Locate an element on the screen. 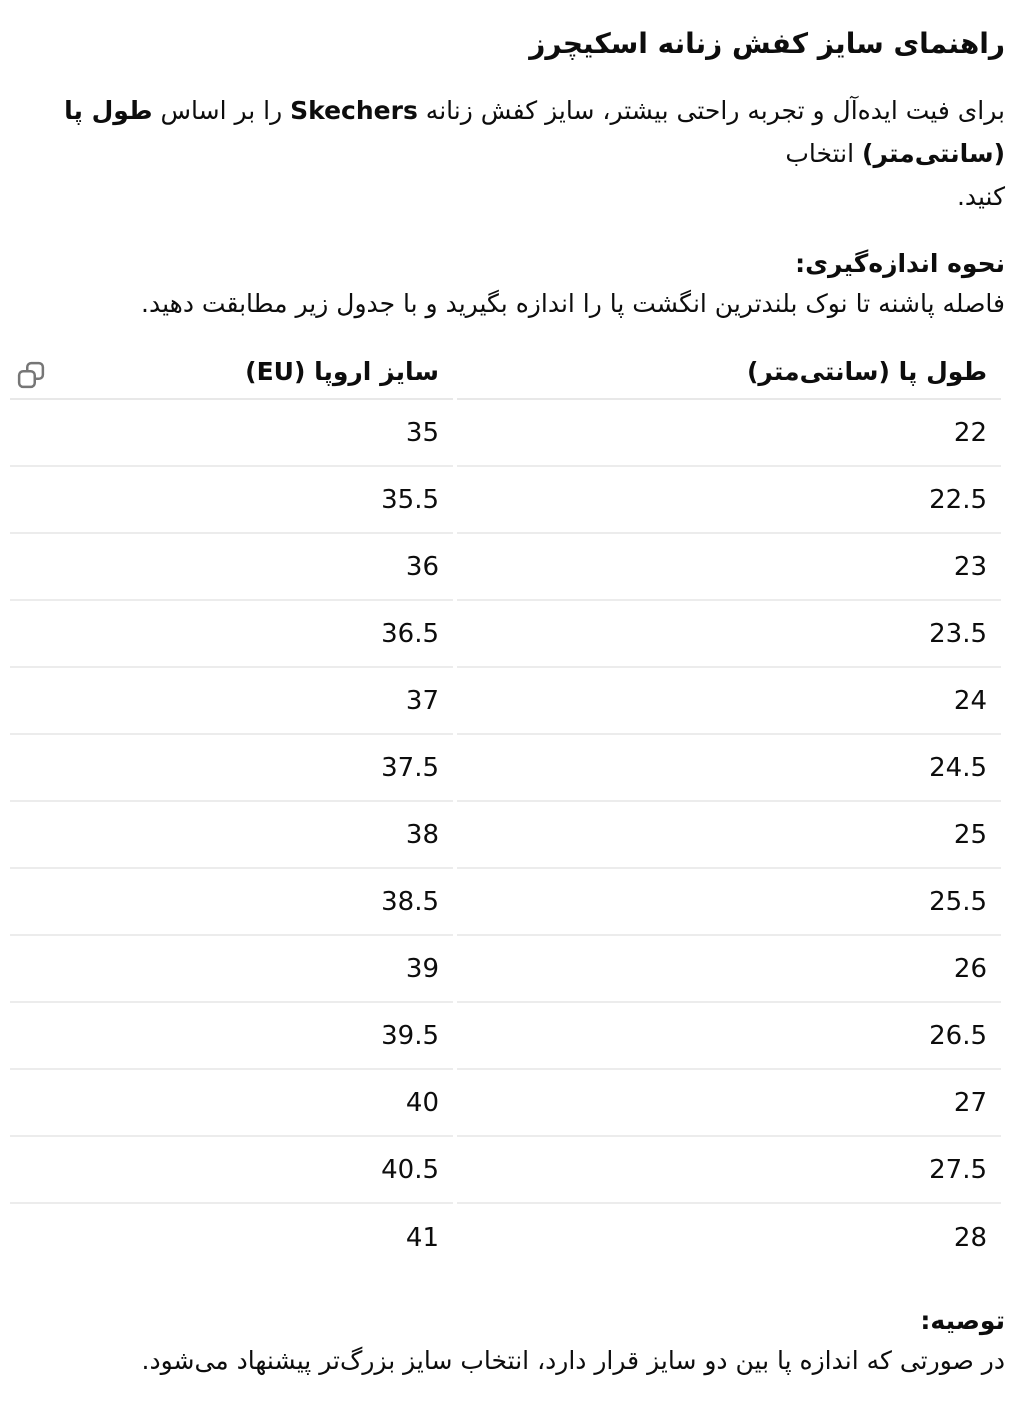  table-row: 23 36 is located at coordinates (505, 567).